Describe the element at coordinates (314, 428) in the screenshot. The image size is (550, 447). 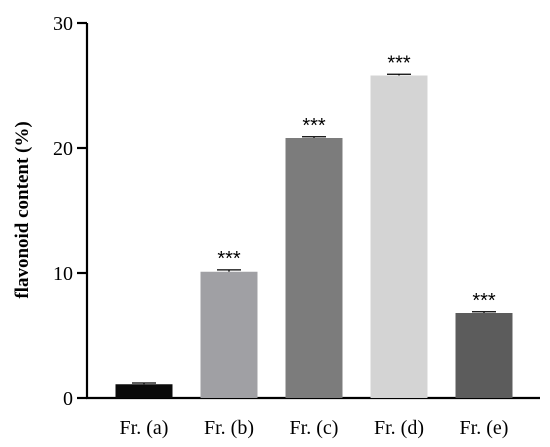
I see `x-tick-label: Fr. (c)` at that location.